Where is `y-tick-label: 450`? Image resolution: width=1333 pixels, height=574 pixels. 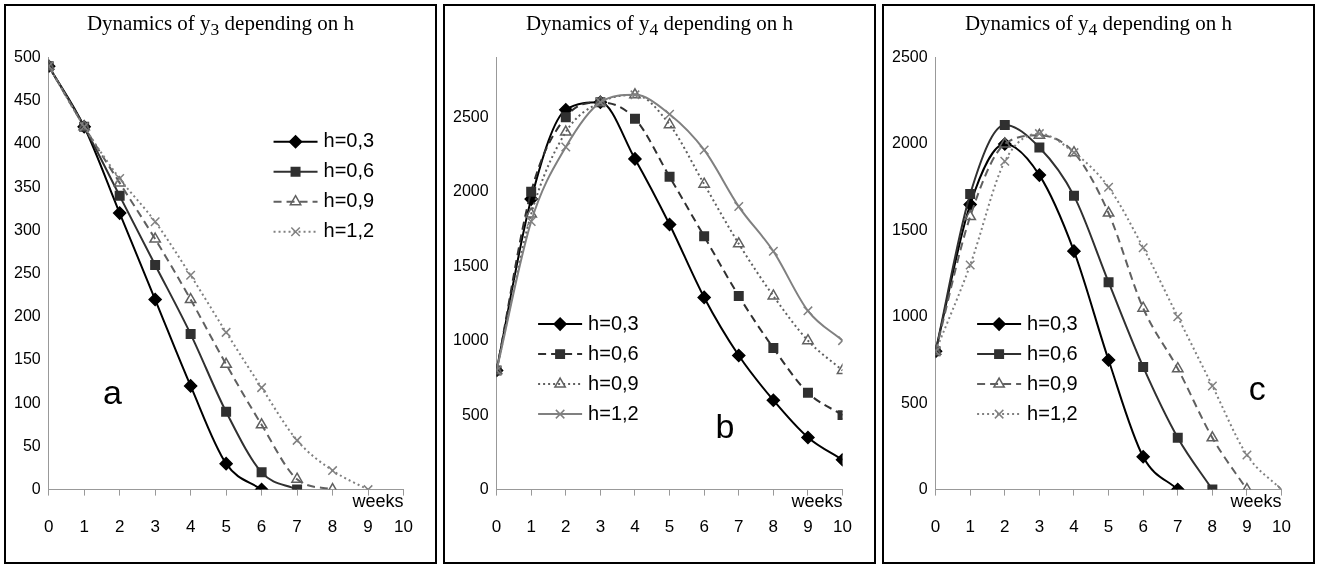
y-tick-label: 450 is located at coordinates (27, 100).